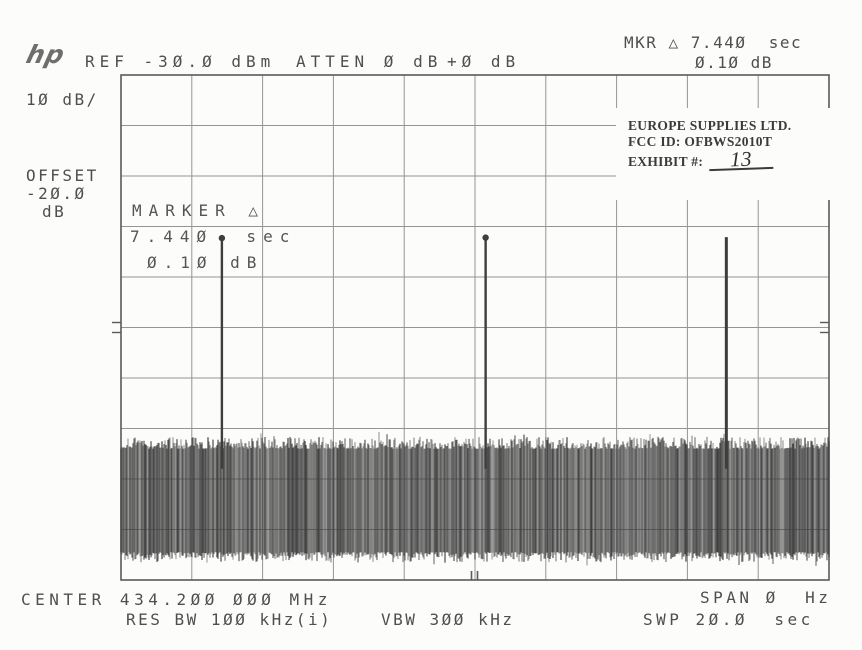 The height and width of the screenshot is (650, 862). What do you see at coordinates (229, 619) in the screenshot?
I see `res-bw-label: RES BW 1ØØ kHz(i)` at bounding box center [229, 619].